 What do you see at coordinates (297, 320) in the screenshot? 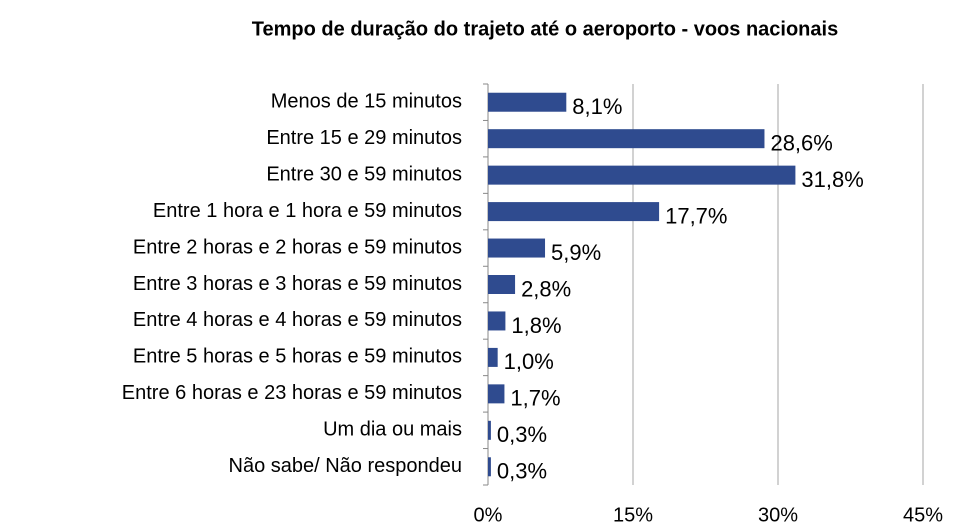
I see `y-tick-label: Entre 4 horas e 4 horas e 59 minutos` at bounding box center [297, 320].